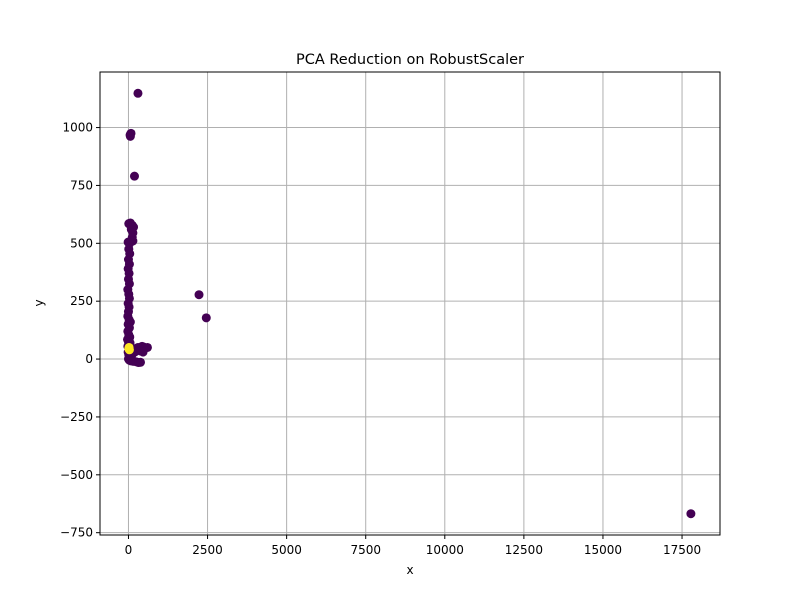 This screenshot has height=600, width=800. Describe the element at coordinates (409, 570) in the screenshot. I see `x-axis-label: x` at that location.